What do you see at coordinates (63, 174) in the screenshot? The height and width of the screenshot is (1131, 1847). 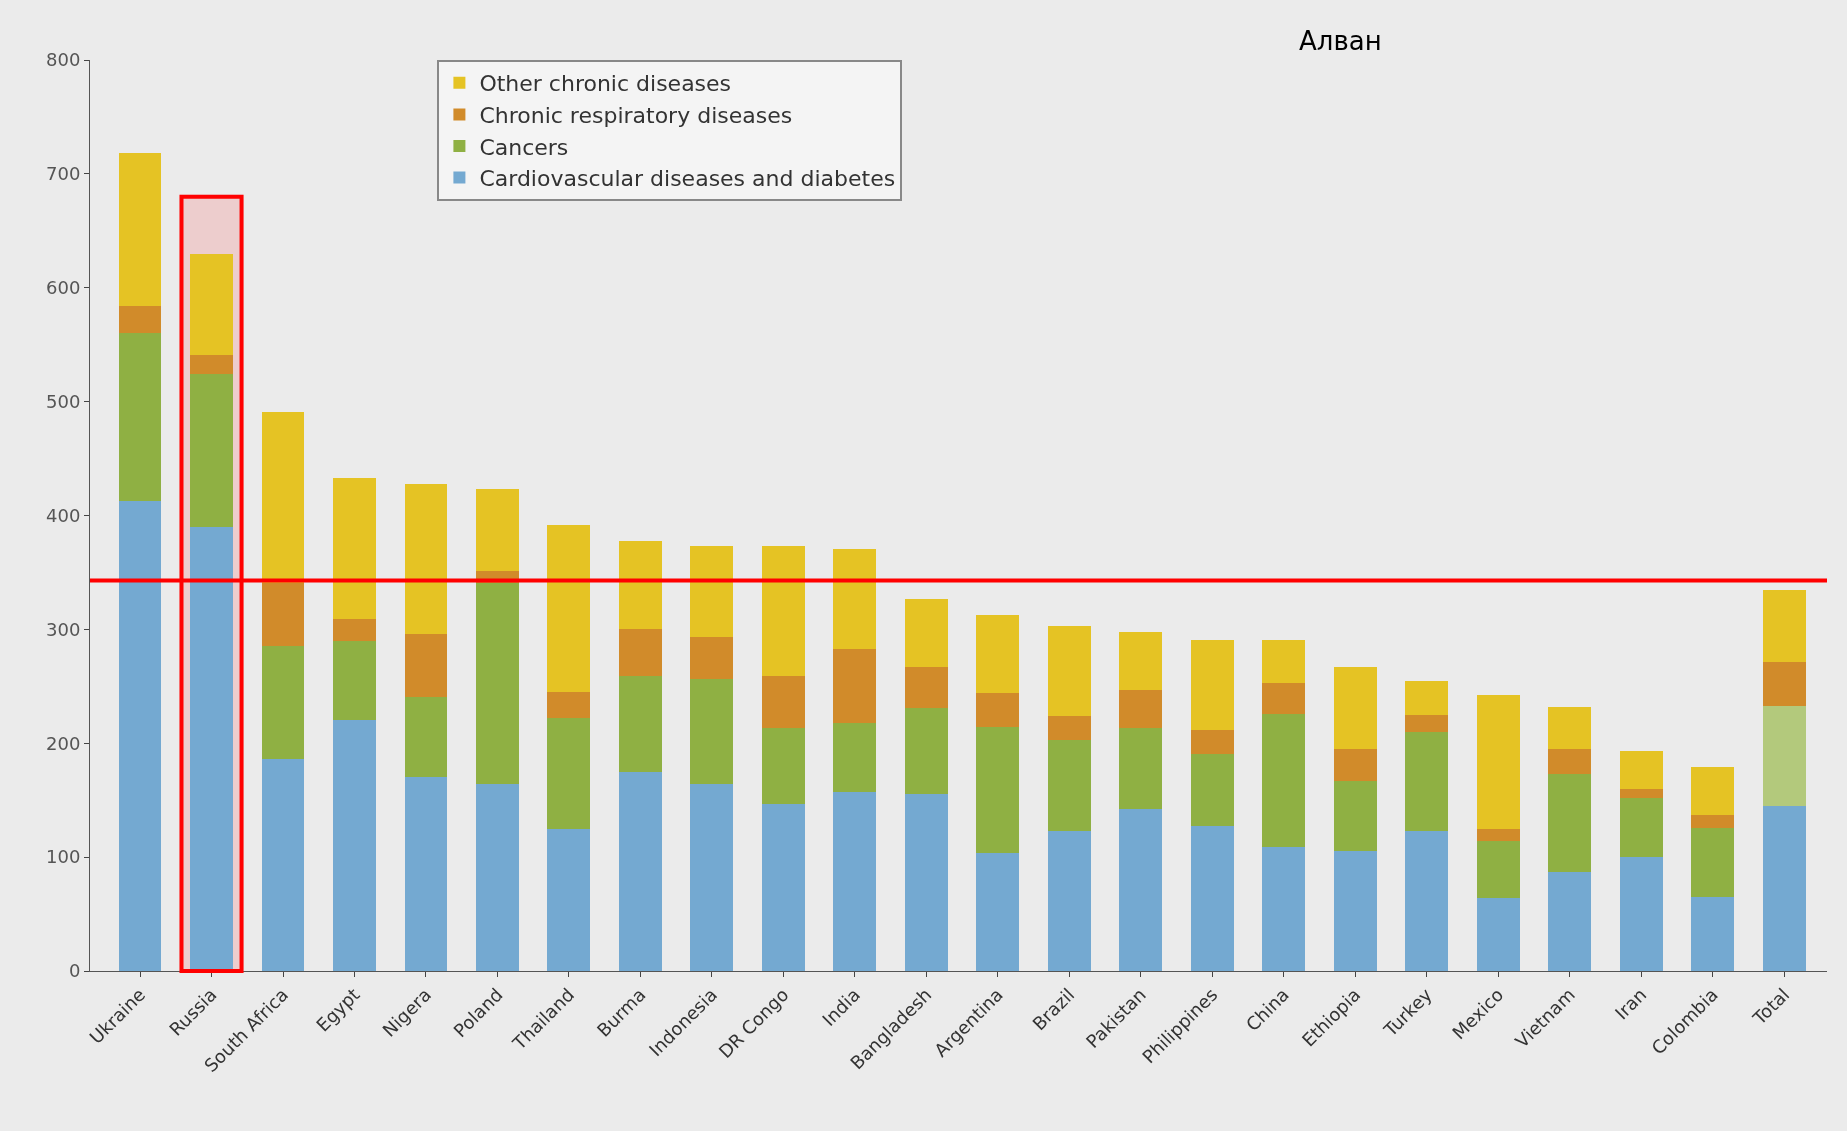 I see `y-tick-label: 700` at bounding box center [63, 174].